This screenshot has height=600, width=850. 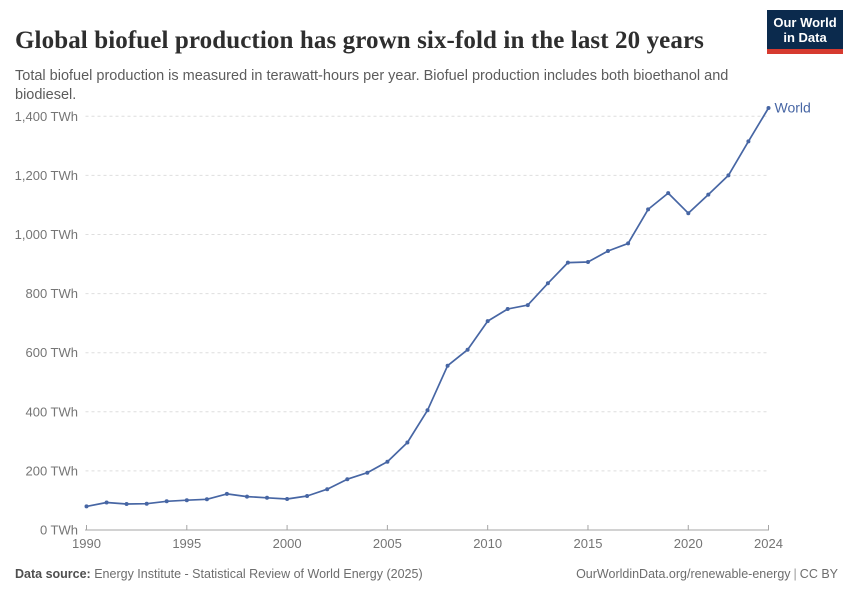 I want to click on owid-logo-line2: in Data, so click(x=805, y=37).